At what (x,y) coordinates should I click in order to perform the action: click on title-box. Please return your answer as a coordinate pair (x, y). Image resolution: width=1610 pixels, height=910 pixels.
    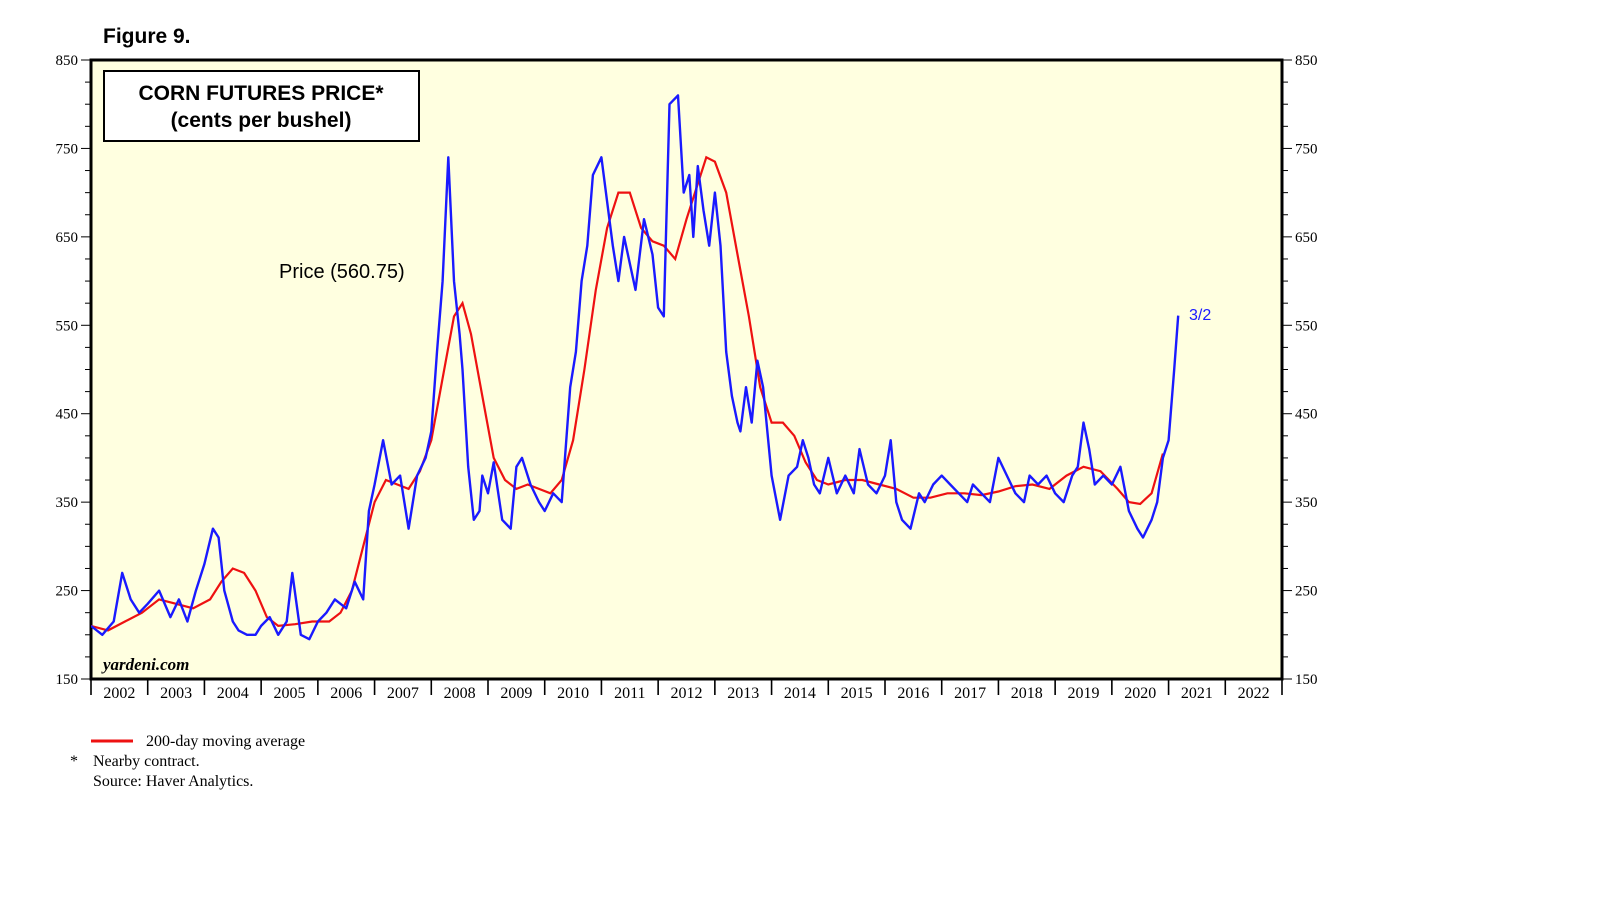
    Looking at the image, I should click on (261, 106).